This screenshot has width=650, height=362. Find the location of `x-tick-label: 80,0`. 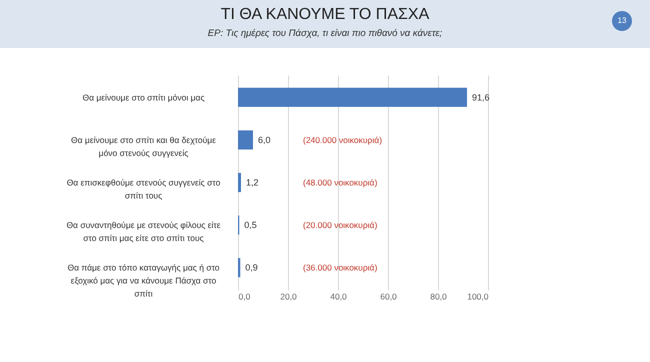

x-tick-label: 80,0 is located at coordinates (439, 297).